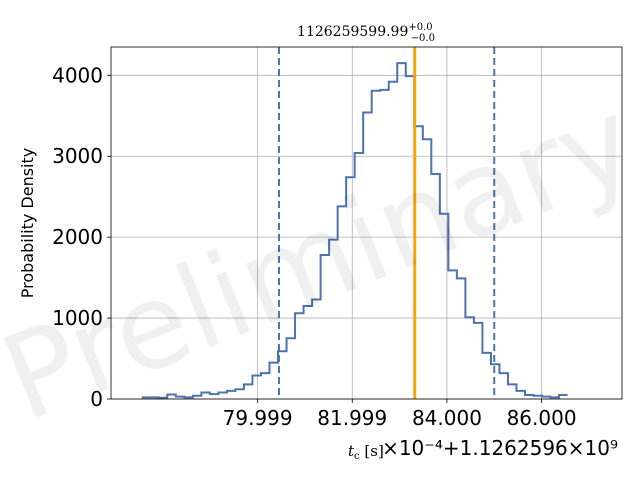  Describe the element at coordinates (351, 451) in the screenshot. I see `x-label-symbol: t` at that location.